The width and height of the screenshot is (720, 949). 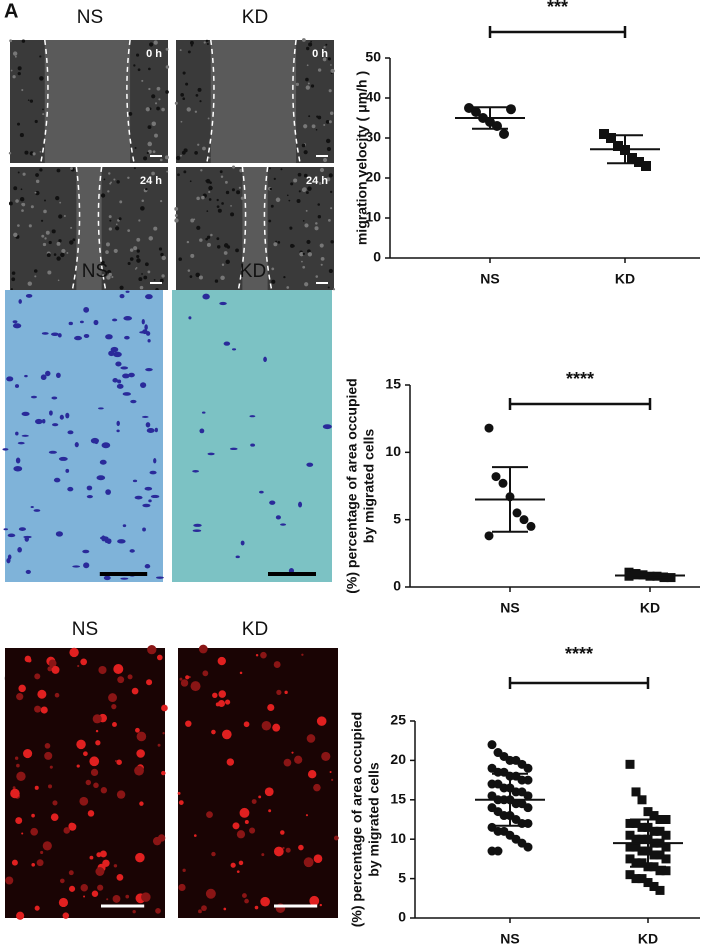 What do you see at coordinates (398, 720) in the screenshot?
I see `y-tick-label: 25` at bounding box center [398, 720].